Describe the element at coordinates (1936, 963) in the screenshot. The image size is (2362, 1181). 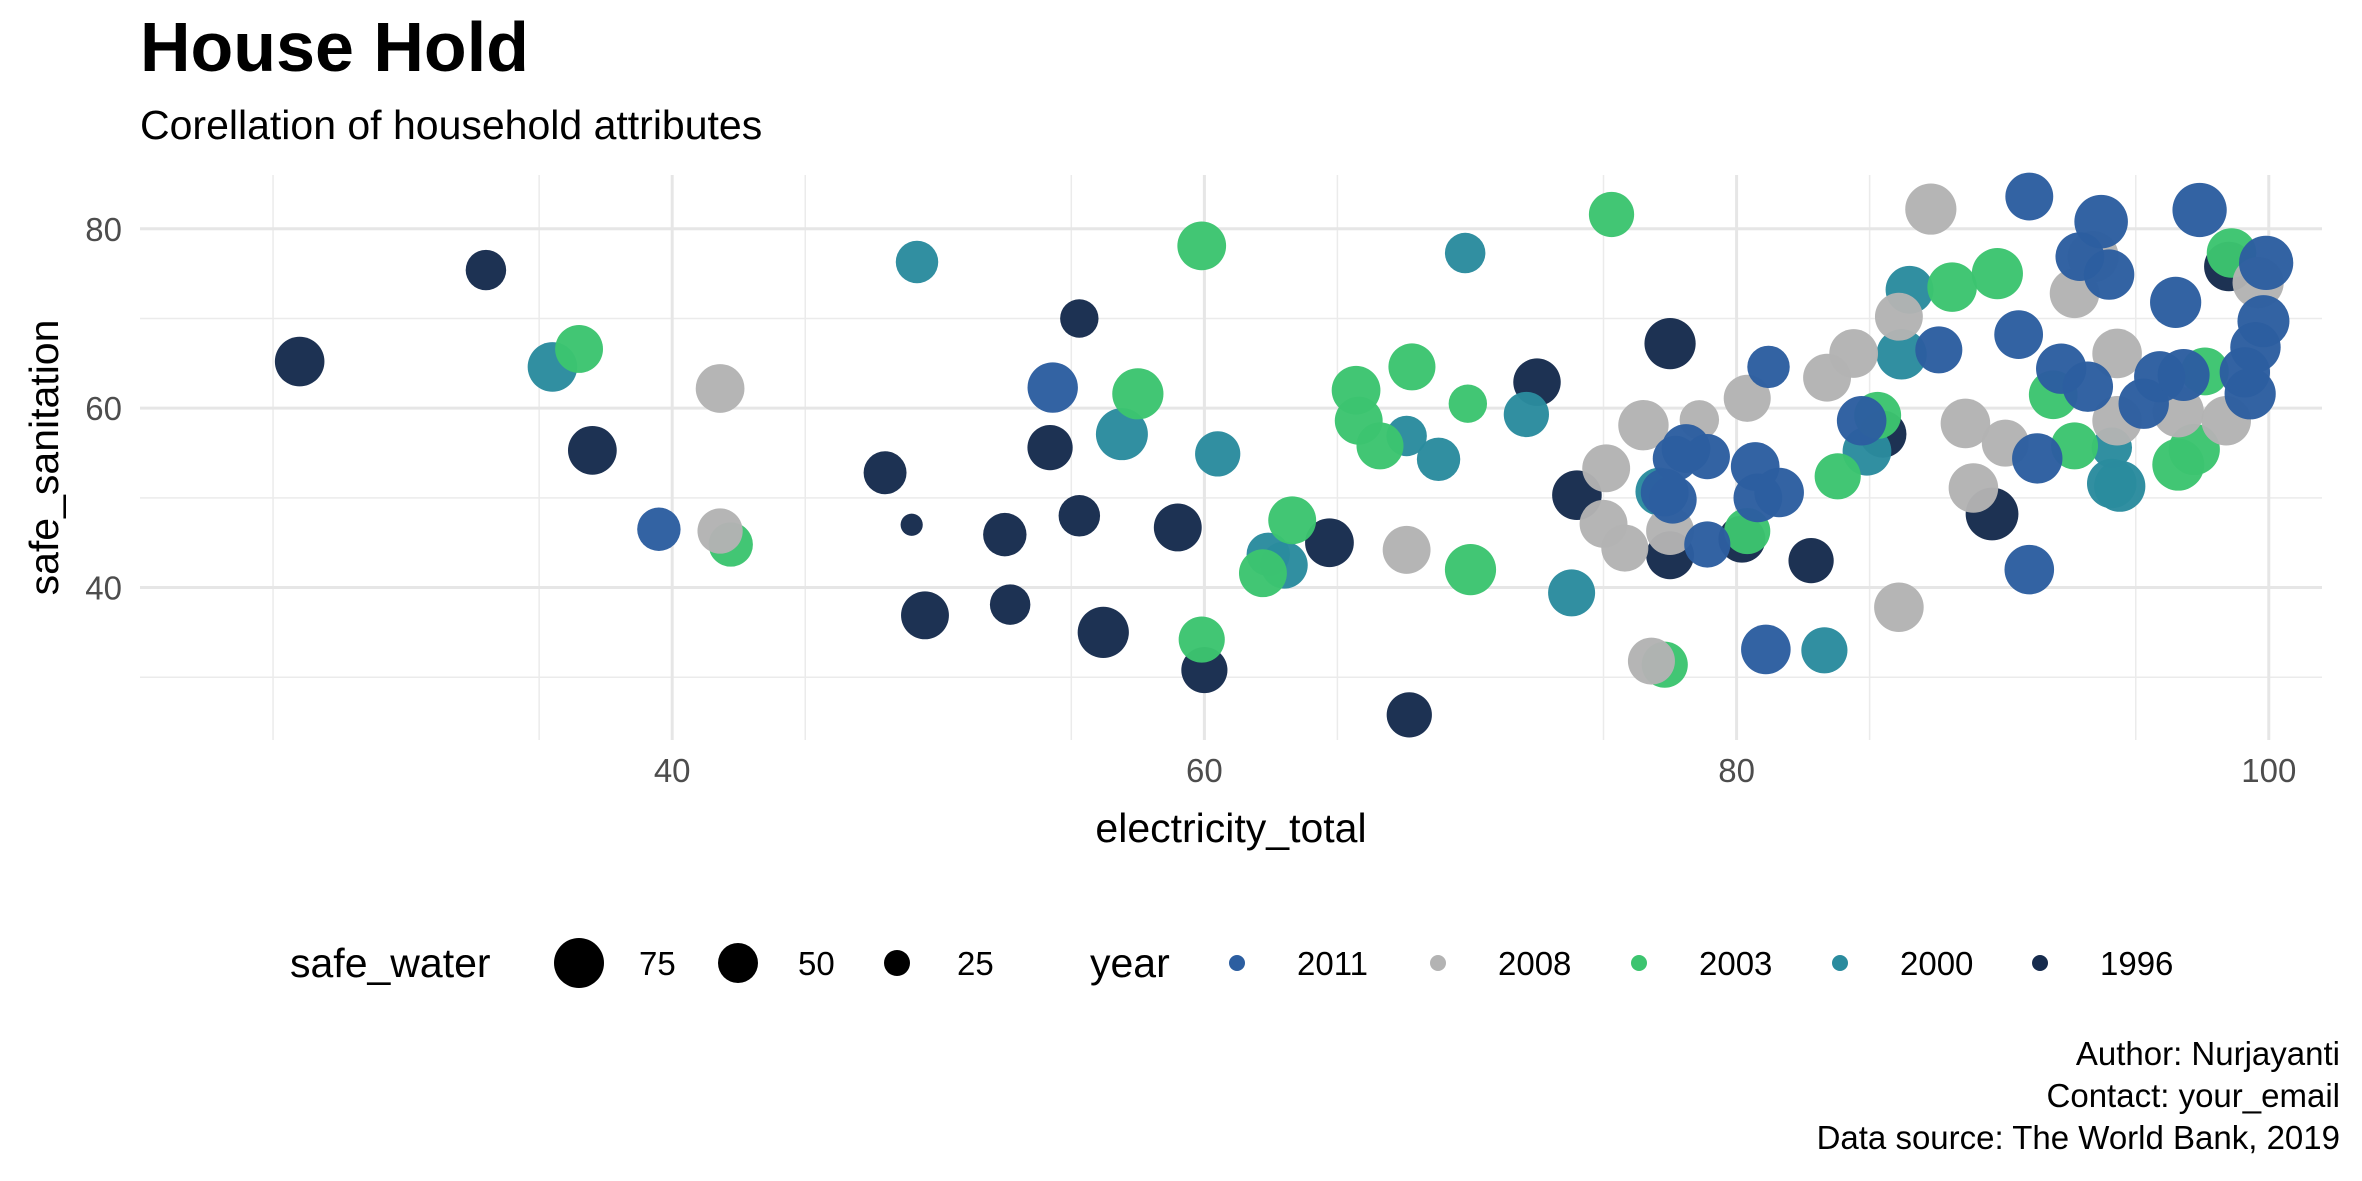
I see `color-legend-label: 2000` at that location.